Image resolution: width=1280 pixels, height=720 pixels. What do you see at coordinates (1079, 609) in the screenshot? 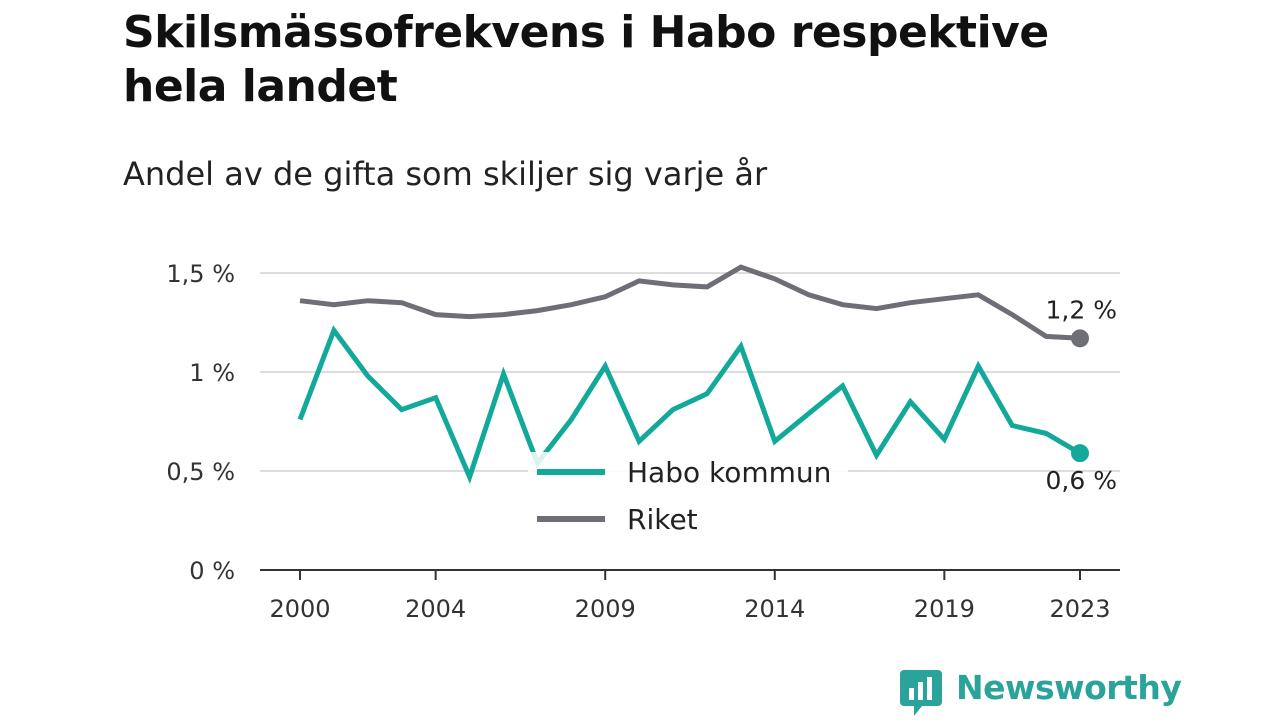
I see `x-tick-label: 2023` at bounding box center [1079, 609].